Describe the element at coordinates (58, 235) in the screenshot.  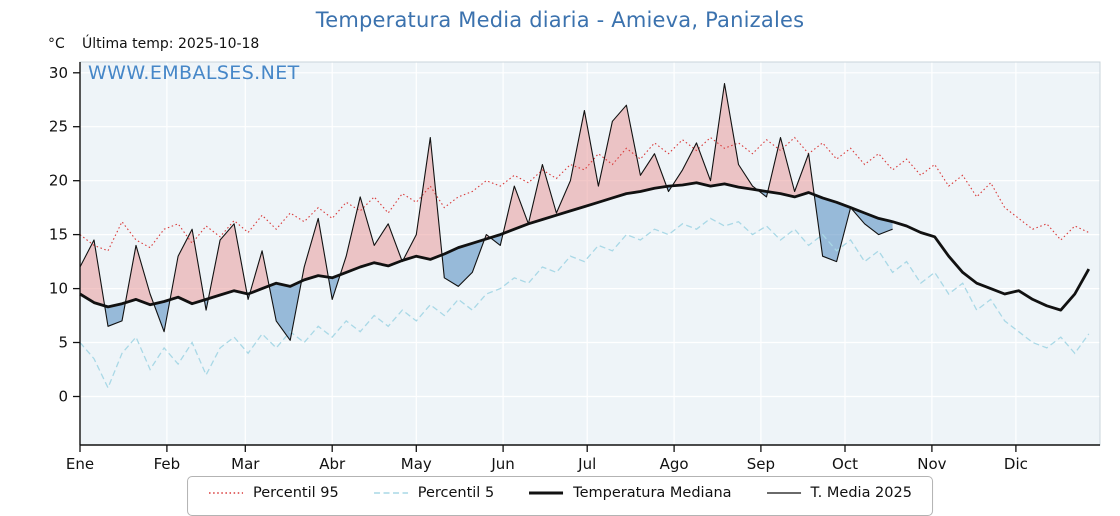
I see `y-tick-label: 15` at that location.